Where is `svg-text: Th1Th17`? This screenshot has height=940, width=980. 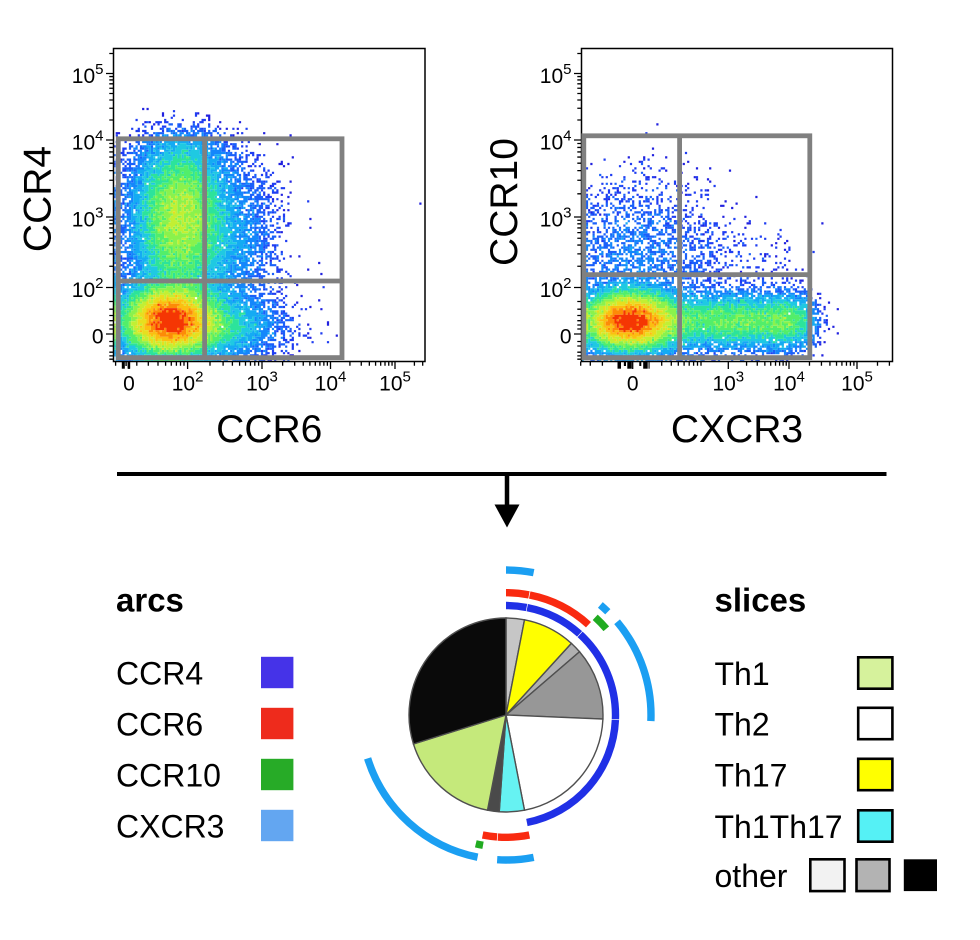 svg-text: Th1Th17 is located at coordinates (779, 827).